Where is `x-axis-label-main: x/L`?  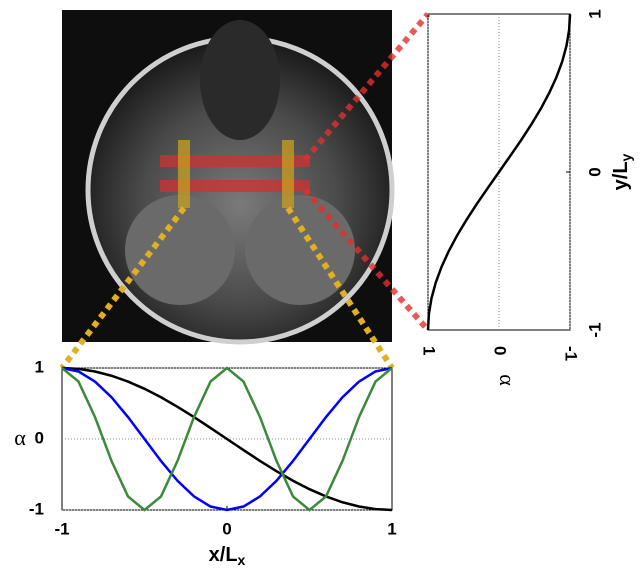 x-axis-label-main: x/L is located at coordinates (223, 555).